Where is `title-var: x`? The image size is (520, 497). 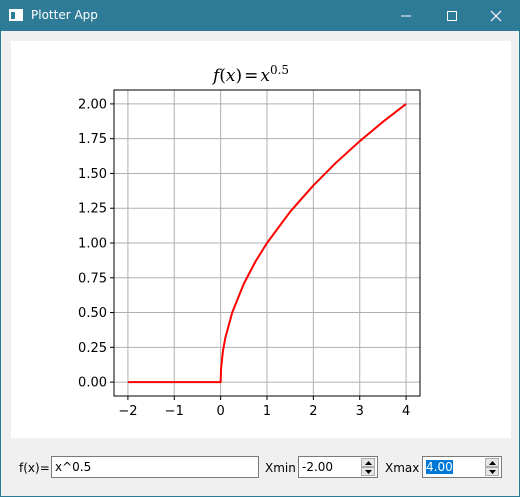 title-var: x is located at coordinates (231, 76).